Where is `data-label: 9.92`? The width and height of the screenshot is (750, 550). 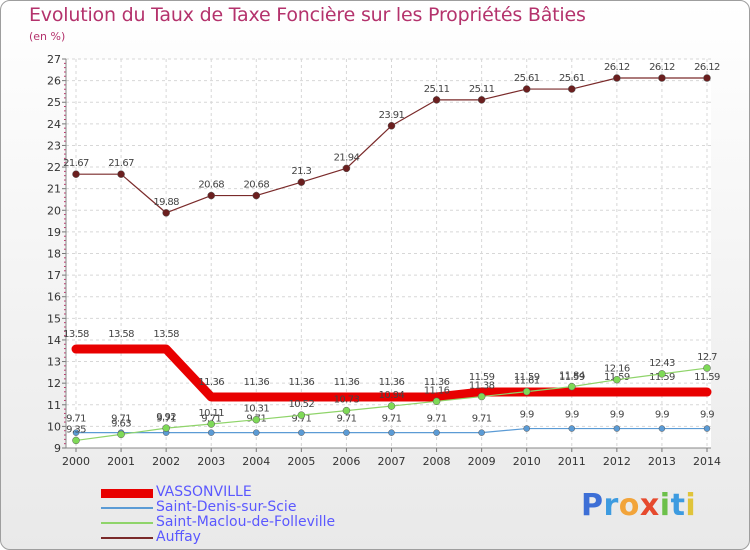 data-label: 9.92 is located at coordinates (166, 417).